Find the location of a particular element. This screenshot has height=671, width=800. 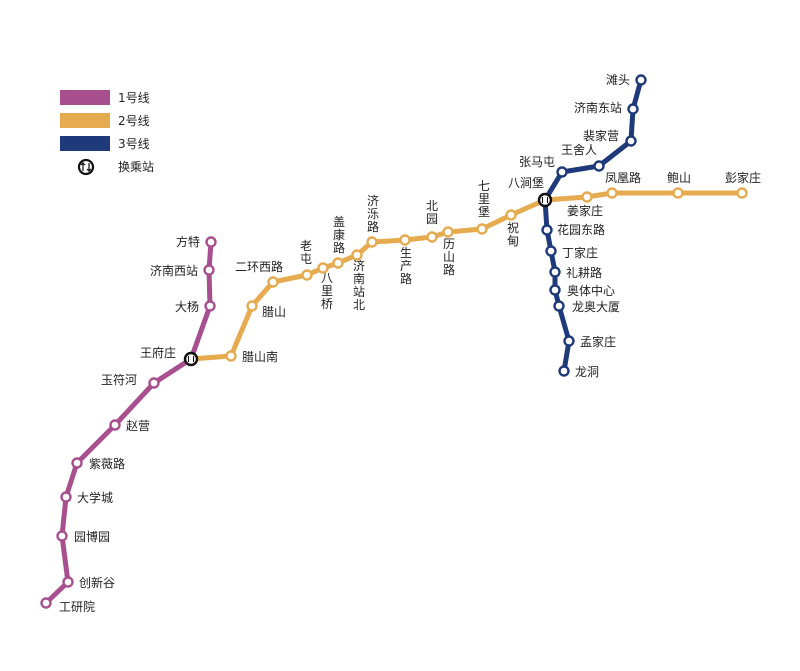

station-label: 园博园 is located at coordinates (92, 536).